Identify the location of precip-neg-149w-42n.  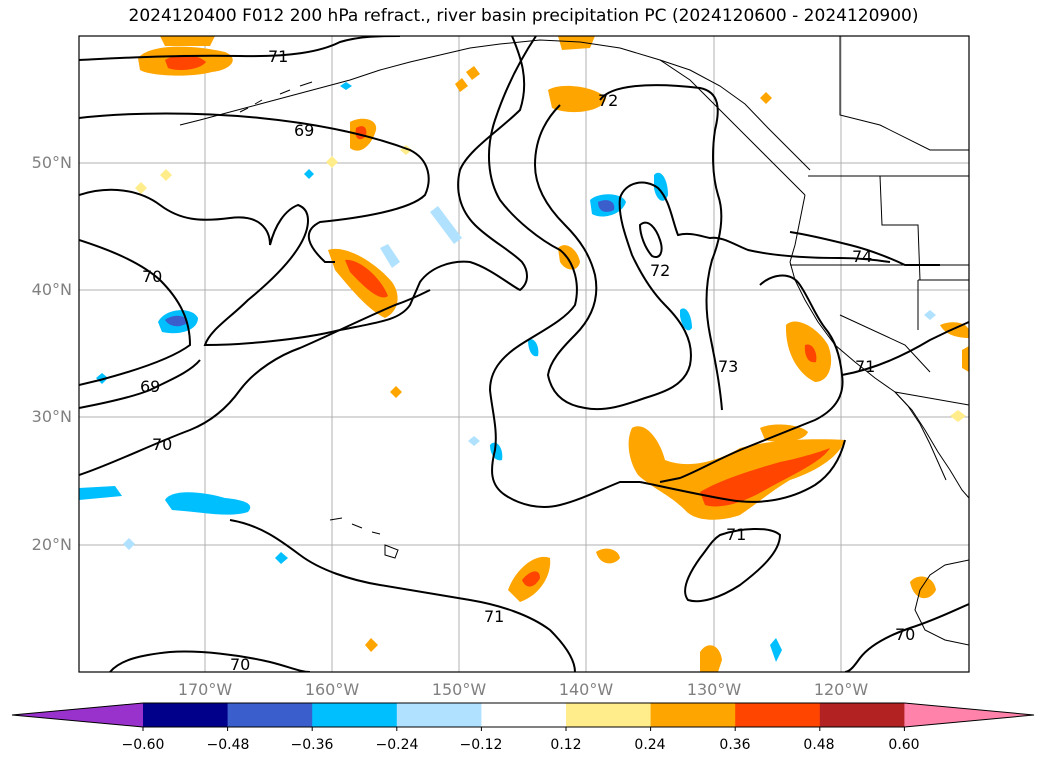
(446, 225).